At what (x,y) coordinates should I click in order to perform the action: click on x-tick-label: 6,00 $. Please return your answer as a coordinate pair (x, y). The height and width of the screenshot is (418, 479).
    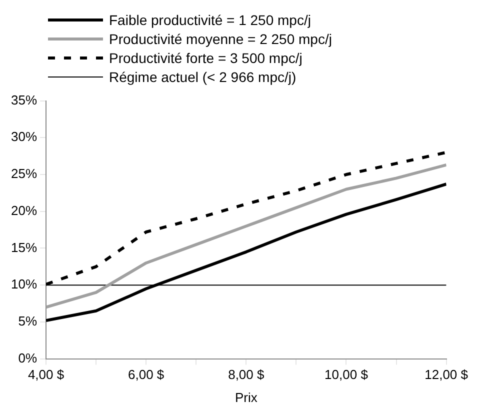
    Looking at the image, I should click on (146, 374).